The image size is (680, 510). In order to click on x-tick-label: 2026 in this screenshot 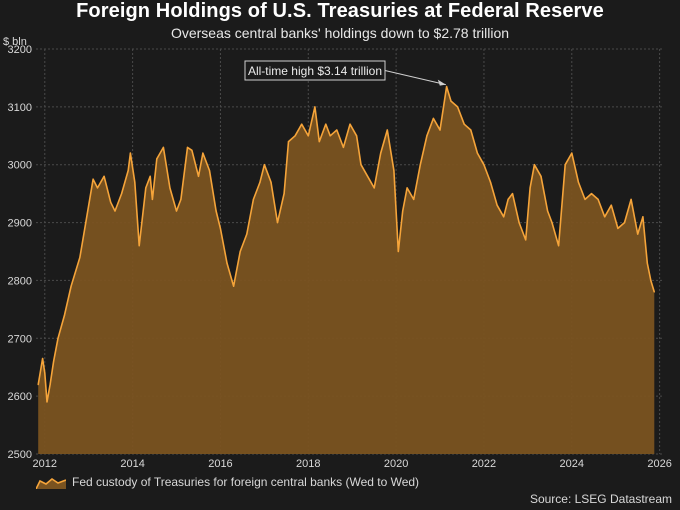, I will do `click(659, 464)`.